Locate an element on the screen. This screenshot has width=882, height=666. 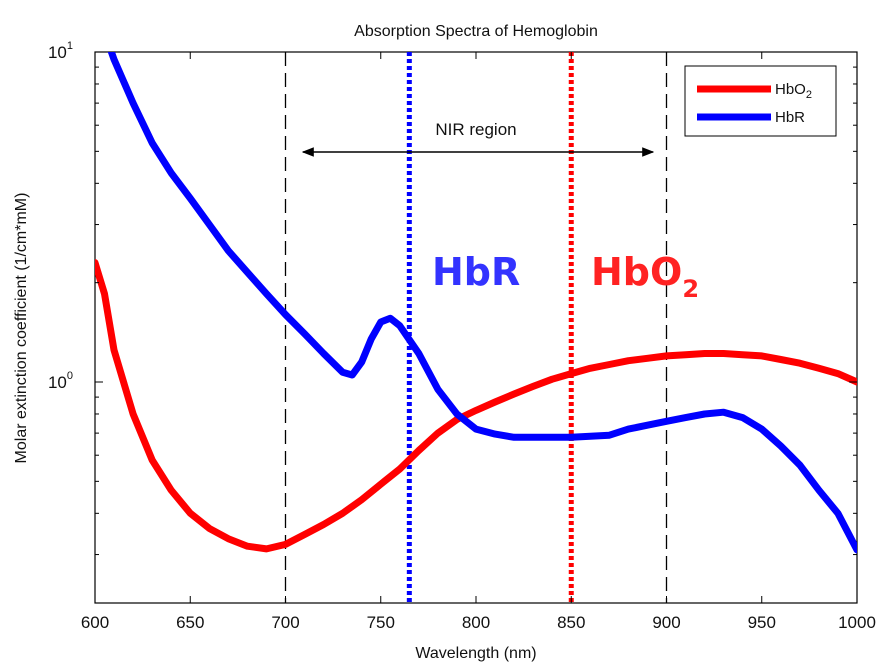
legend-label-hbr: HbR is located at coordinates (790, 117).